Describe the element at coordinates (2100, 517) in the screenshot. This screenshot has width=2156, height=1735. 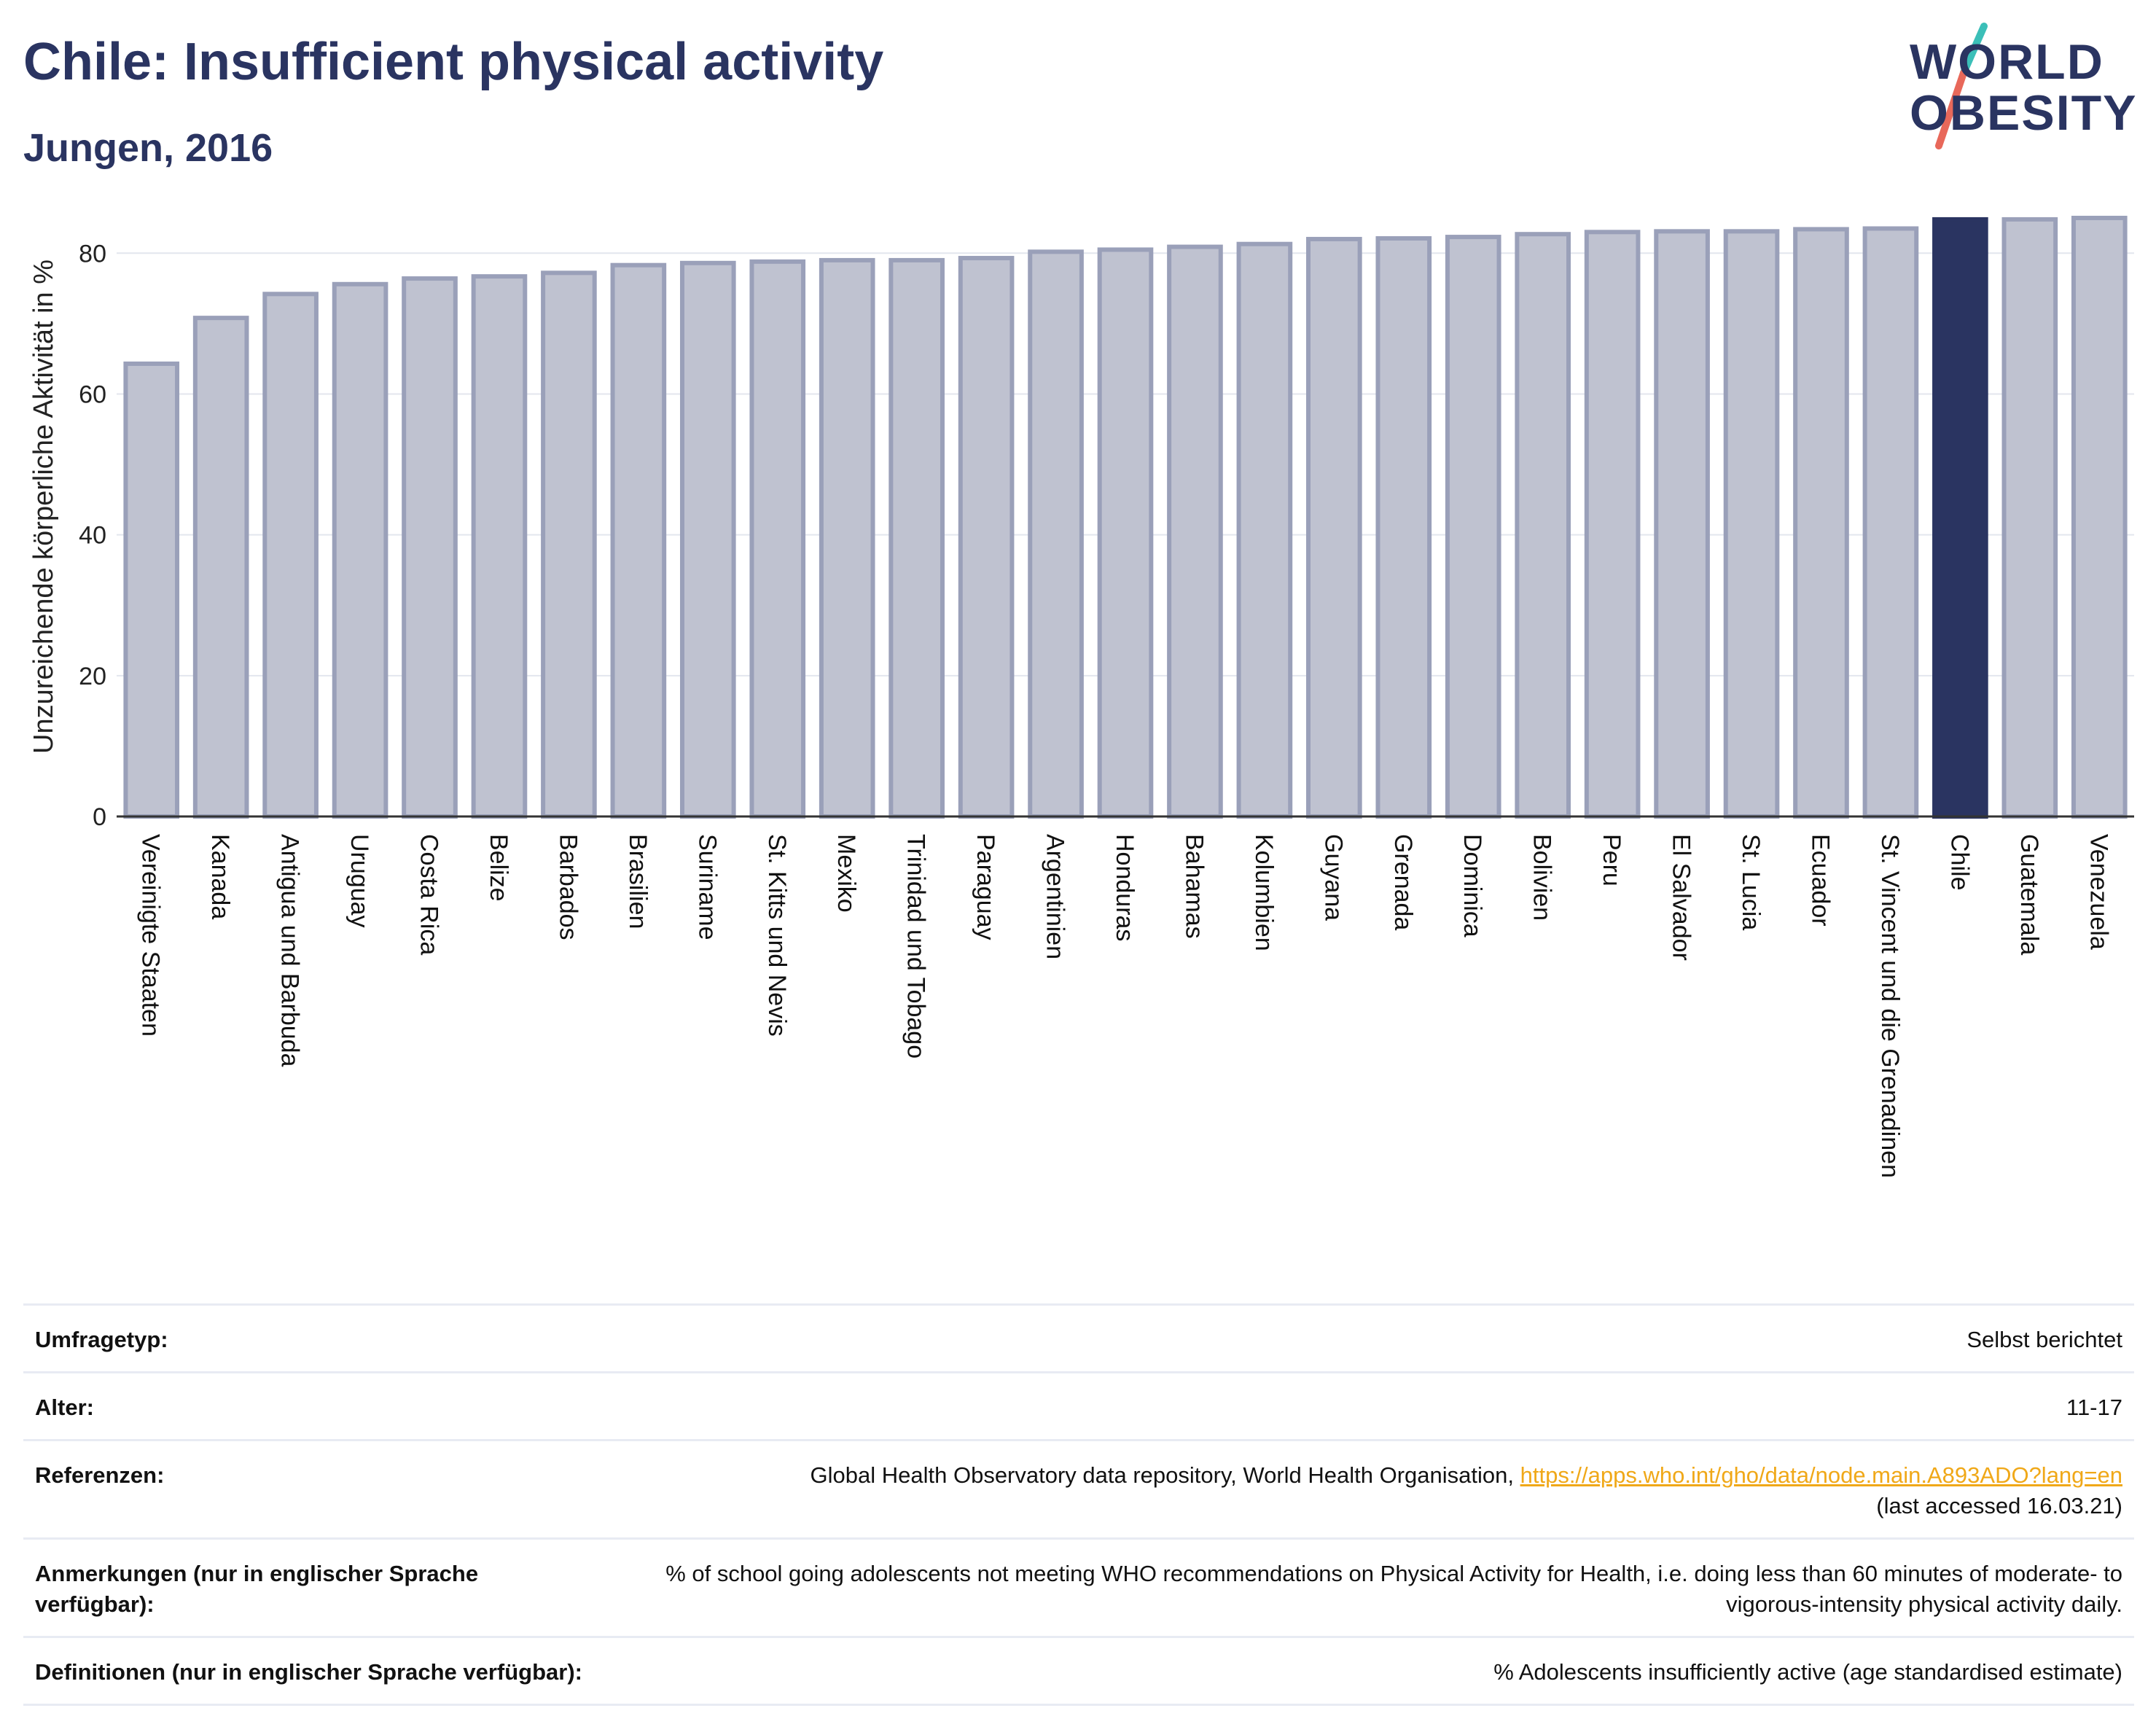
I see `bar-venezuela` at that location.